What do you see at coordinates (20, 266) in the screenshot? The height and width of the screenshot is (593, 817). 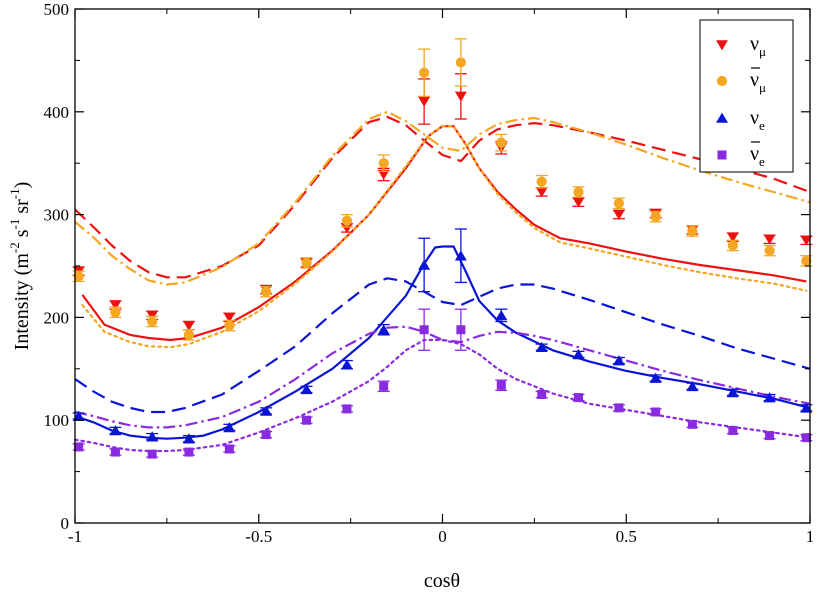 I see `y-axis-title: Intensity (m-2 s-1 sr-1)` at bounding box center [20, 266].